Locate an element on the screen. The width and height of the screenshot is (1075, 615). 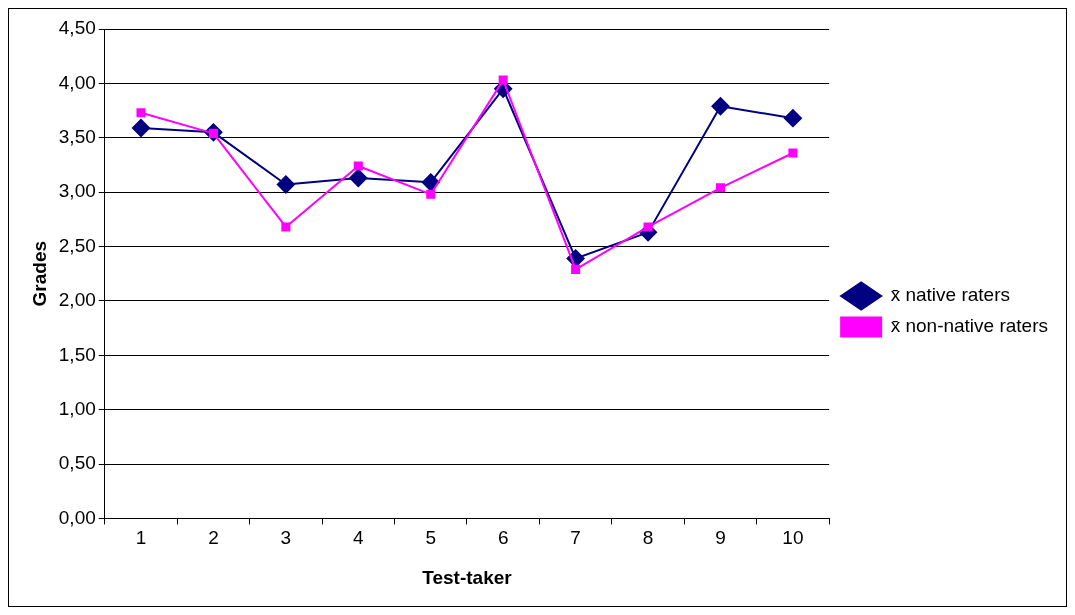
x-tick-label: 7 is located at coordinates (575, 538).